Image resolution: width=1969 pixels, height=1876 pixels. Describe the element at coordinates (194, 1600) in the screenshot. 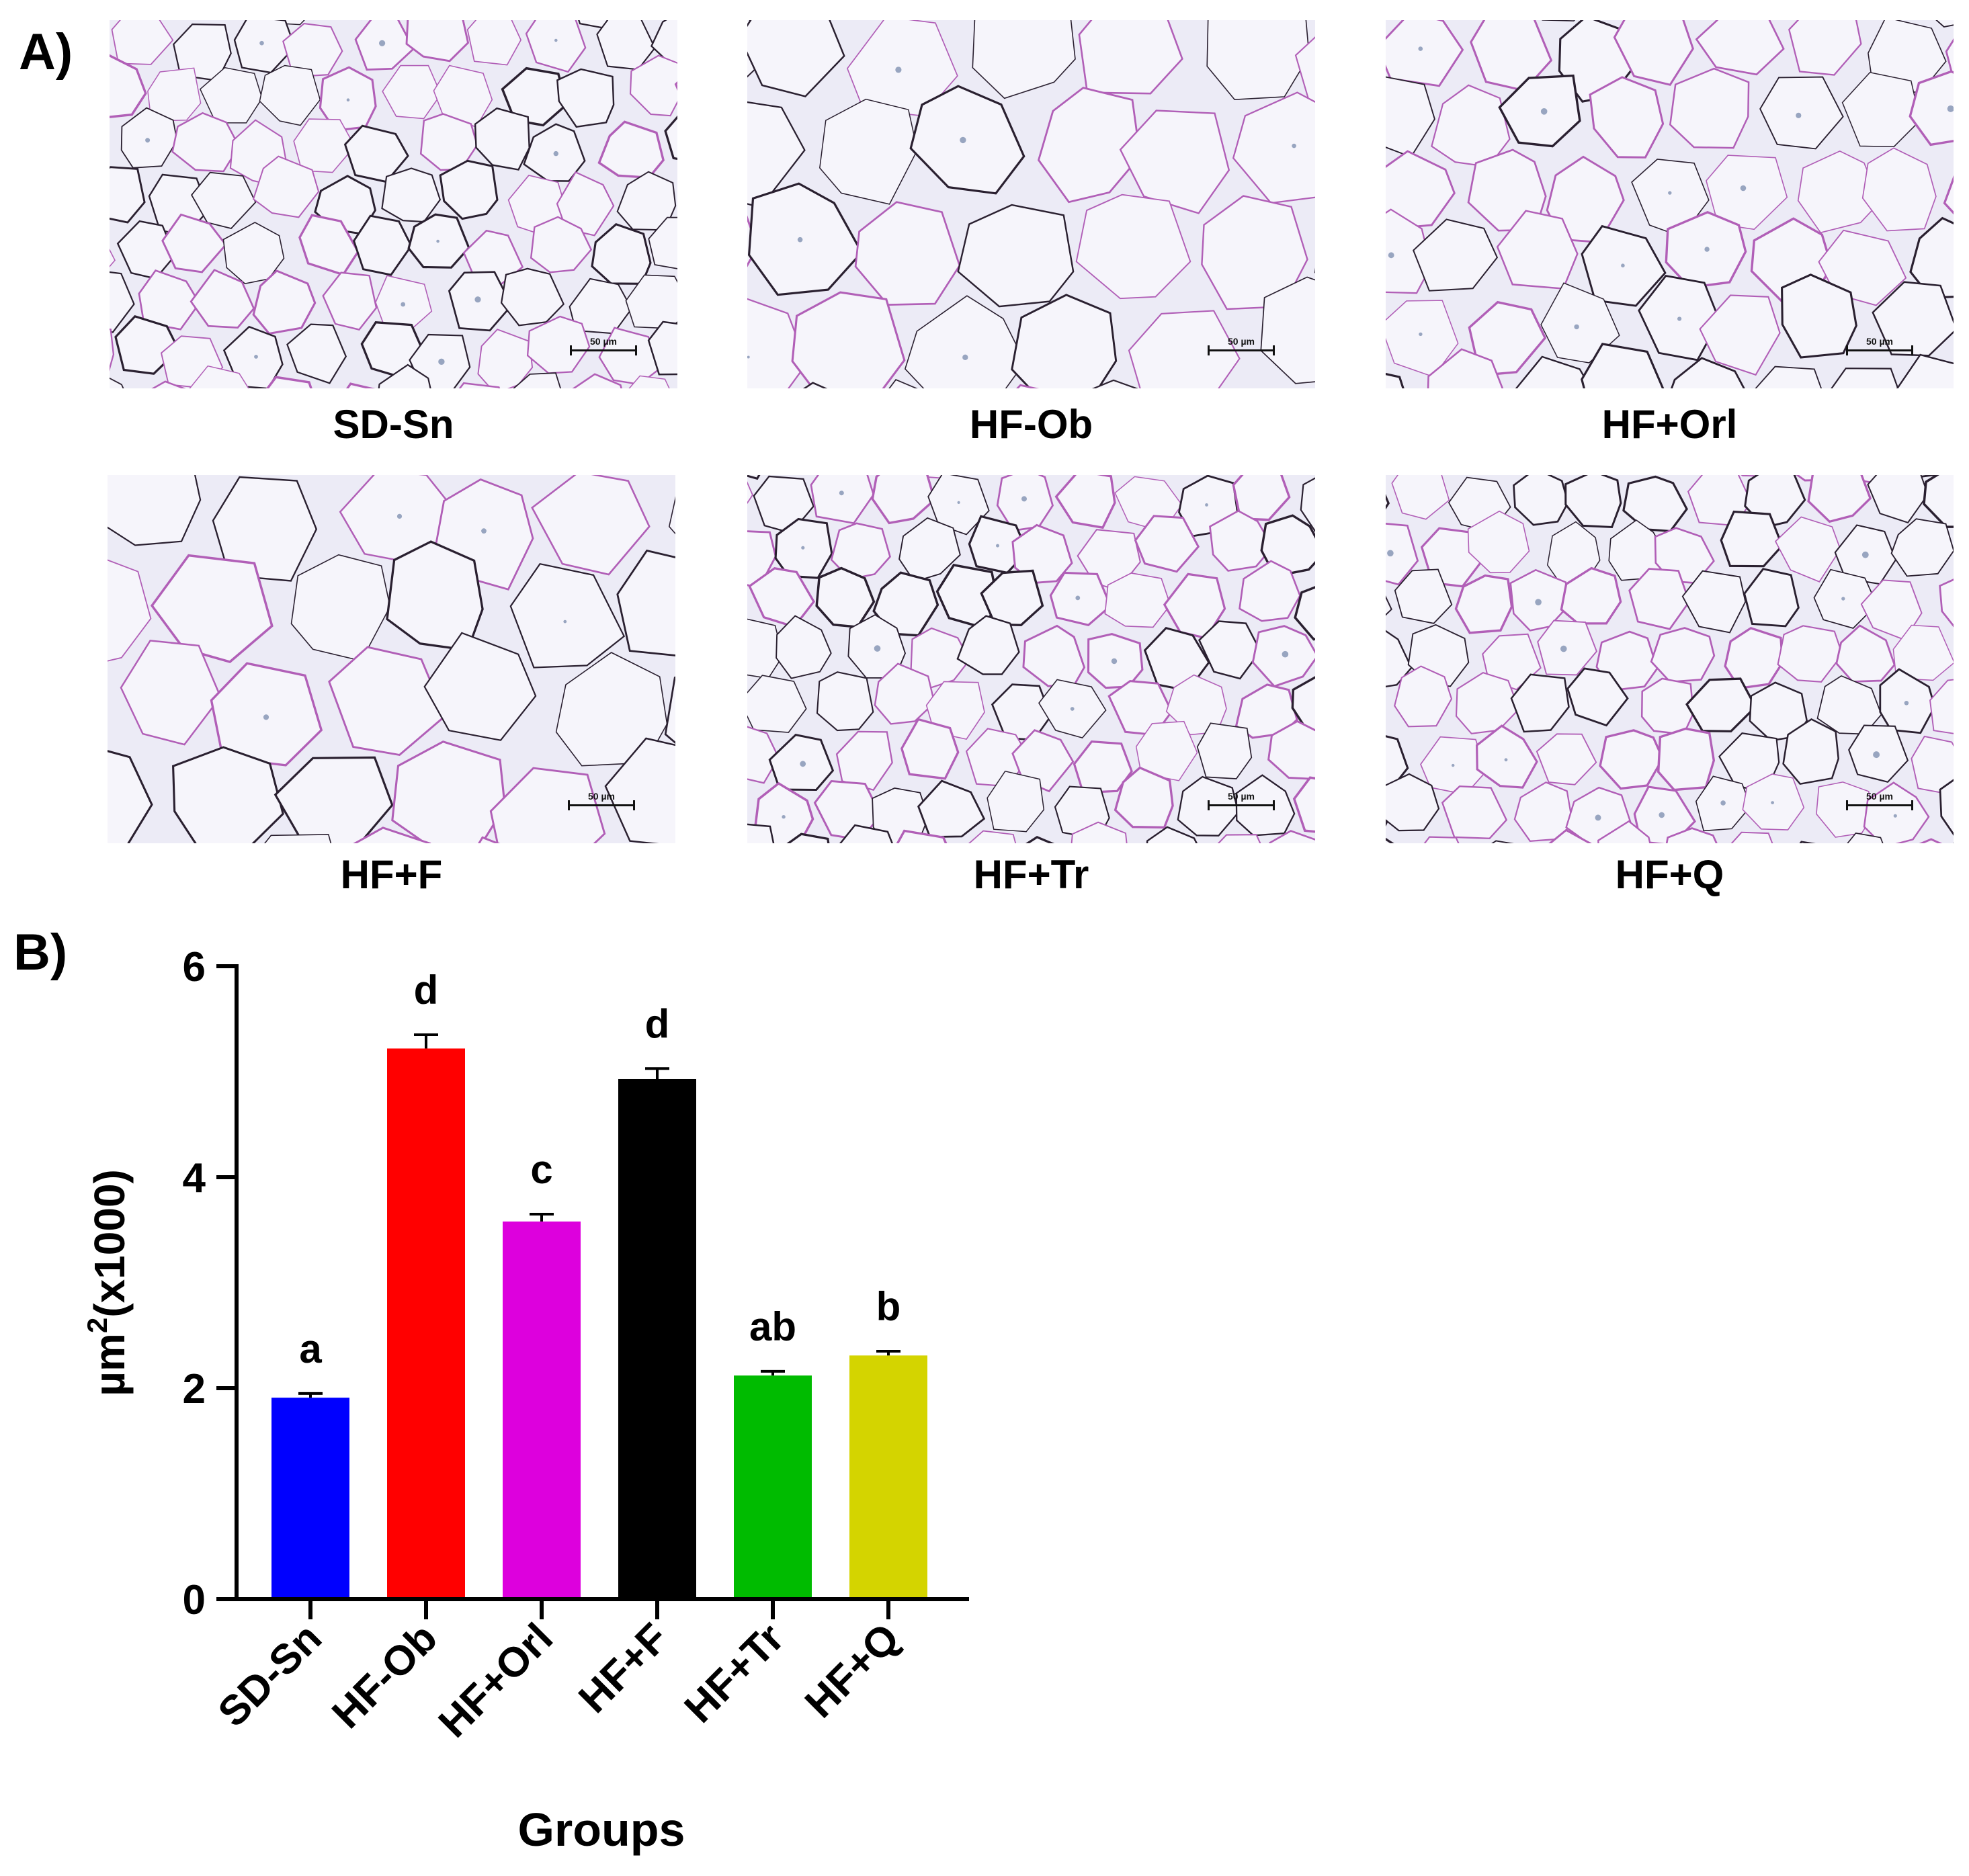

I see `y-tick-label: 0` at that location.